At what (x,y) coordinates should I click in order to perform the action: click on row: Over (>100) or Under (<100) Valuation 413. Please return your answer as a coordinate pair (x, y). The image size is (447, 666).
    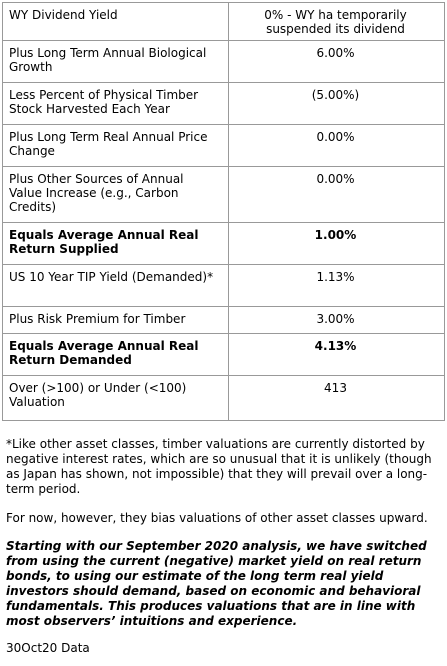
    Looking at the image, I should click on (223, 398).